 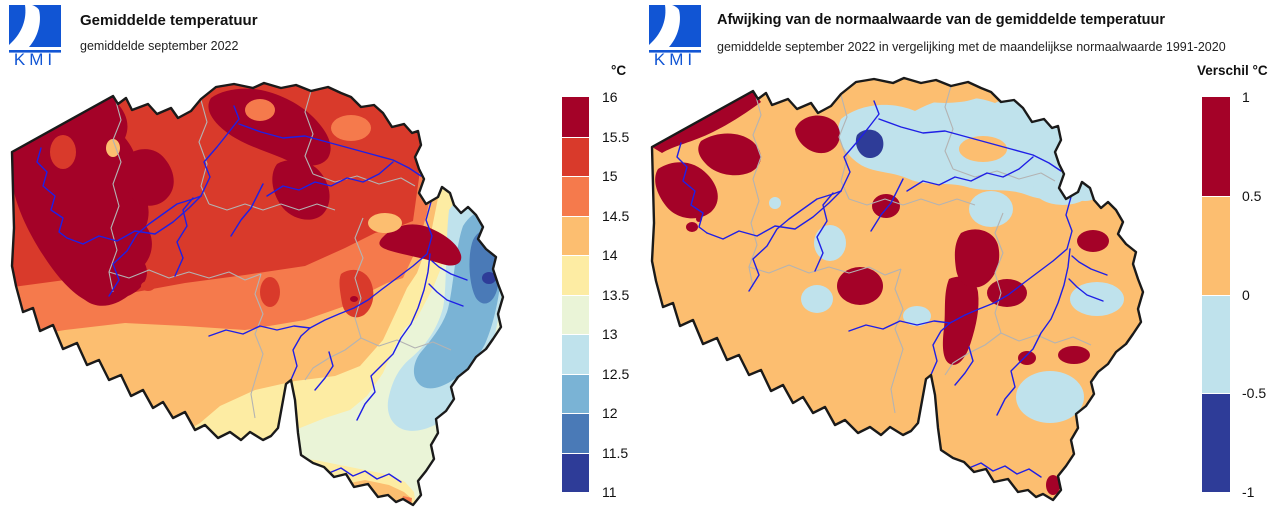 I want to click on legend-tick-label: 0, so click(x=1246, y=294).